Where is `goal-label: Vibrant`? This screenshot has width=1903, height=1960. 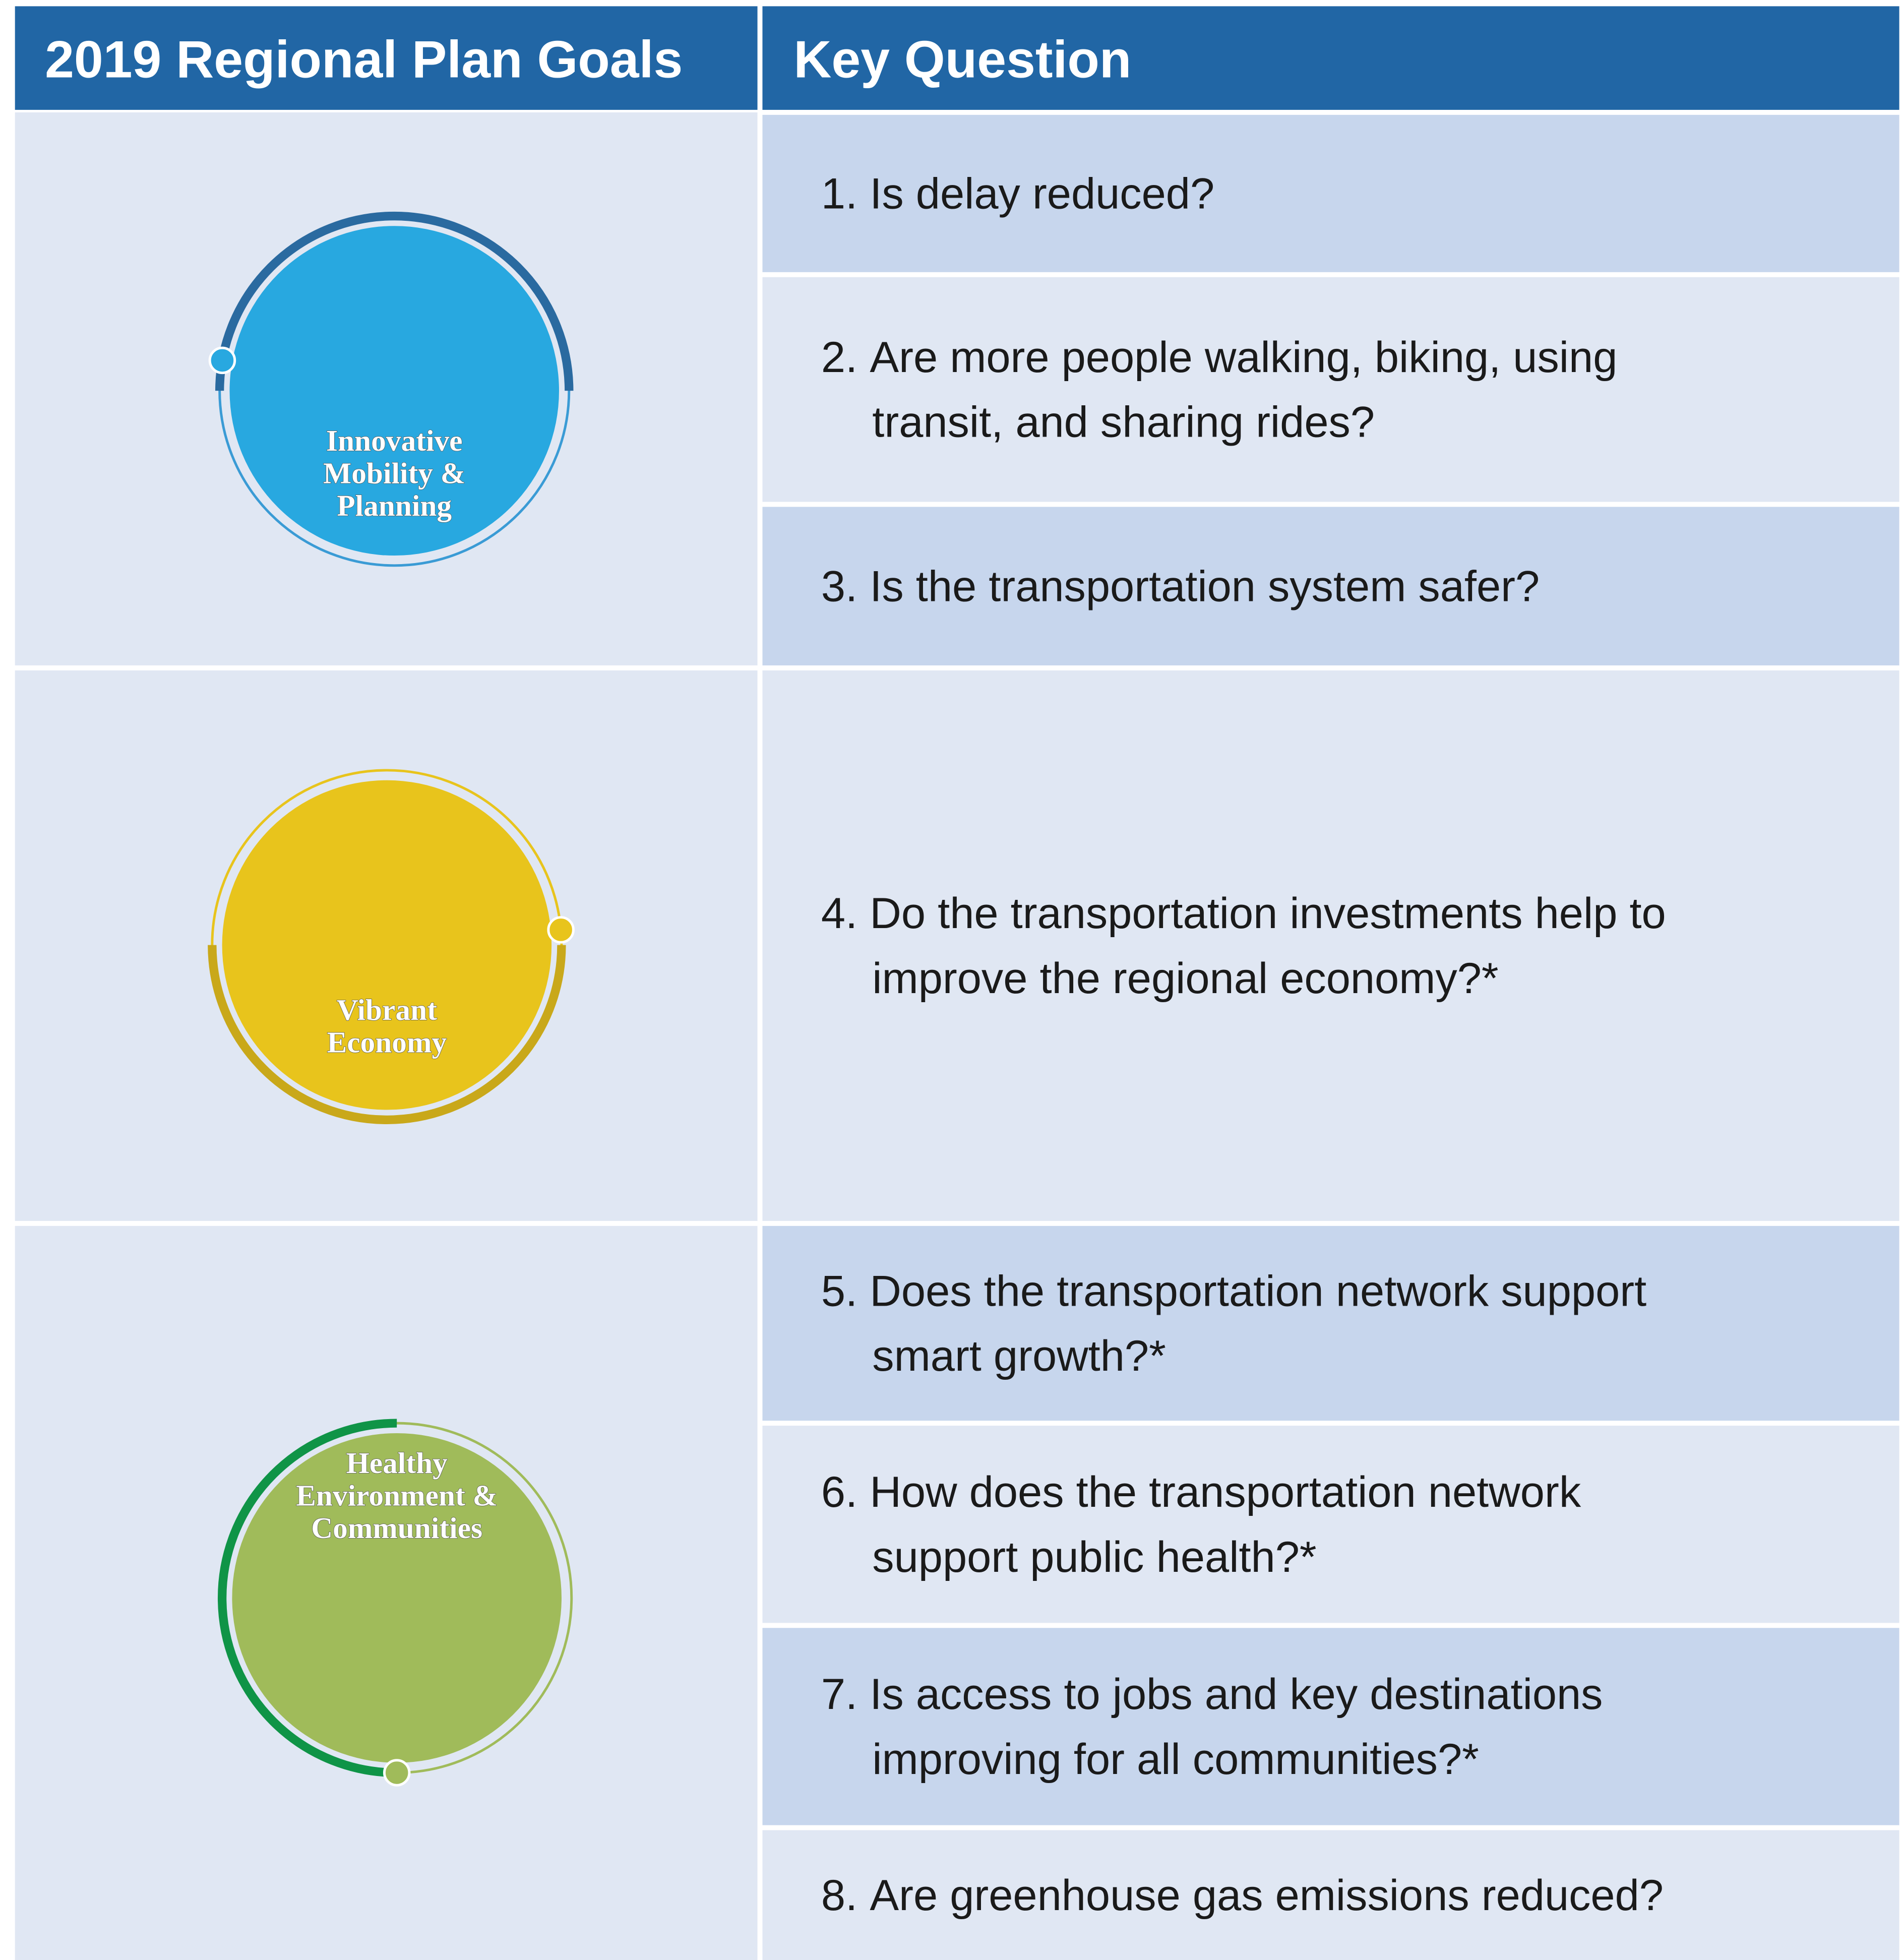 goal-label: Vibrant is located at coordinates (387, 1009).